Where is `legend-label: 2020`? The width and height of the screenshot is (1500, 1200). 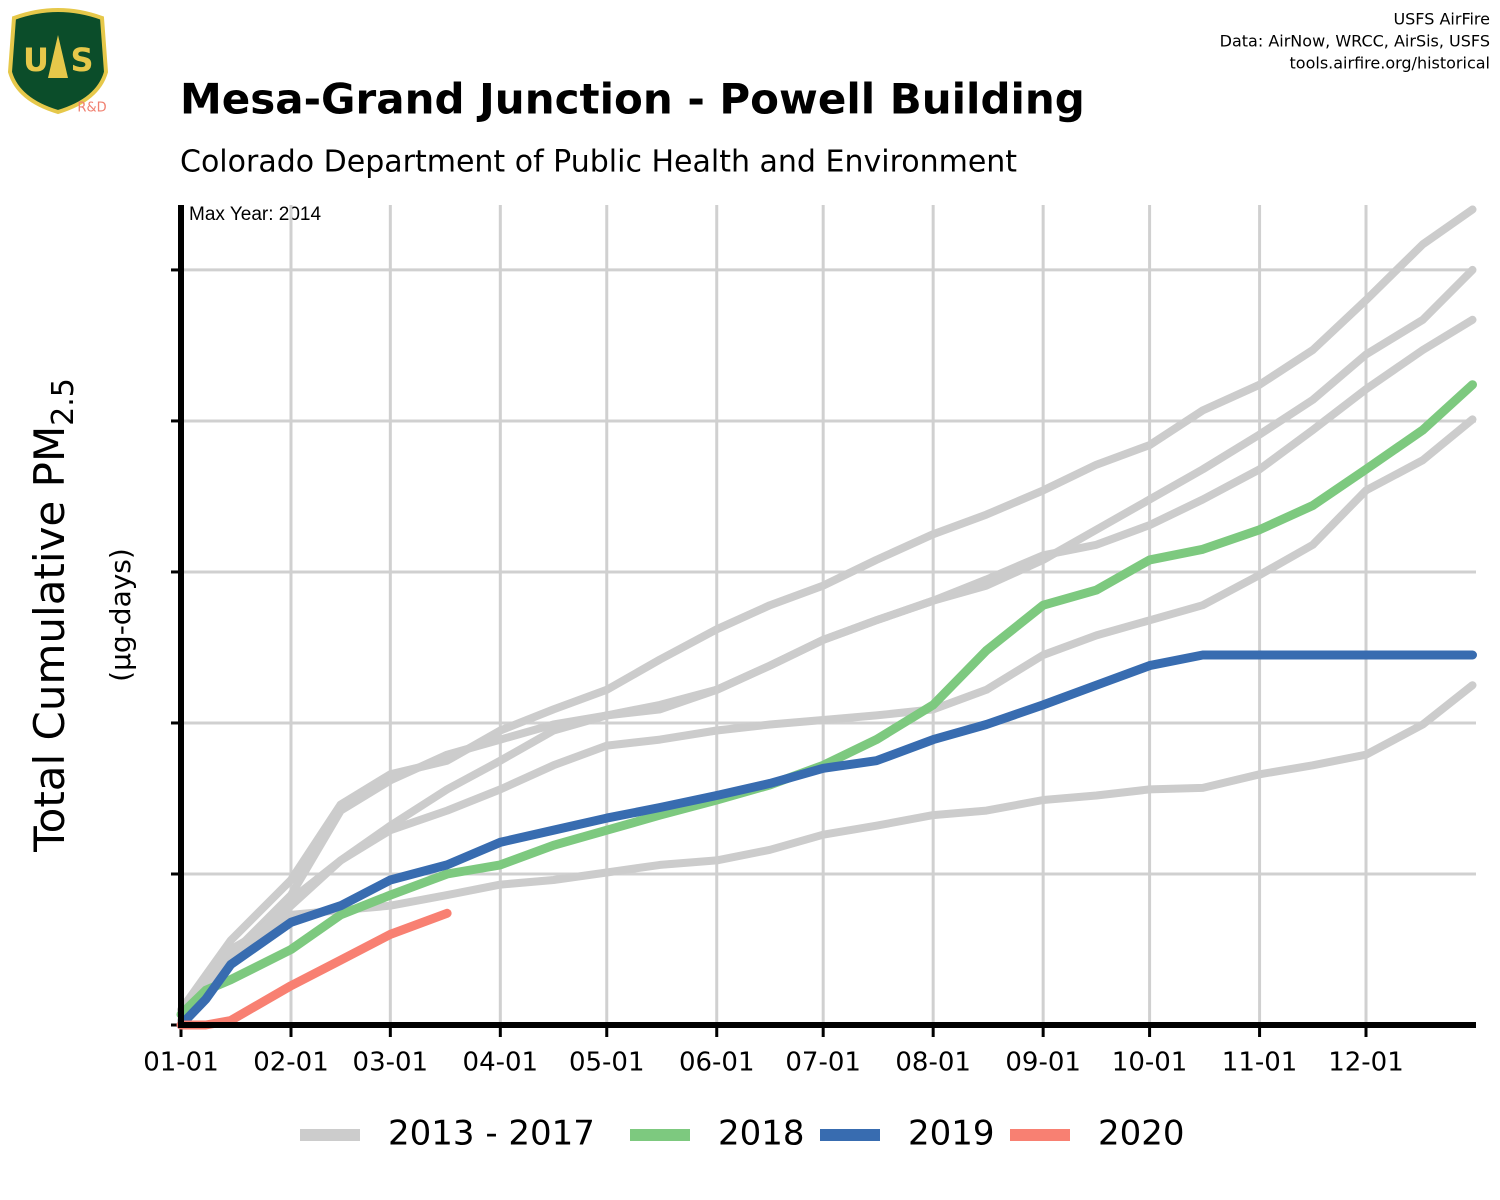
legend-label: 2020 is located at coordinates (1141, 1134).